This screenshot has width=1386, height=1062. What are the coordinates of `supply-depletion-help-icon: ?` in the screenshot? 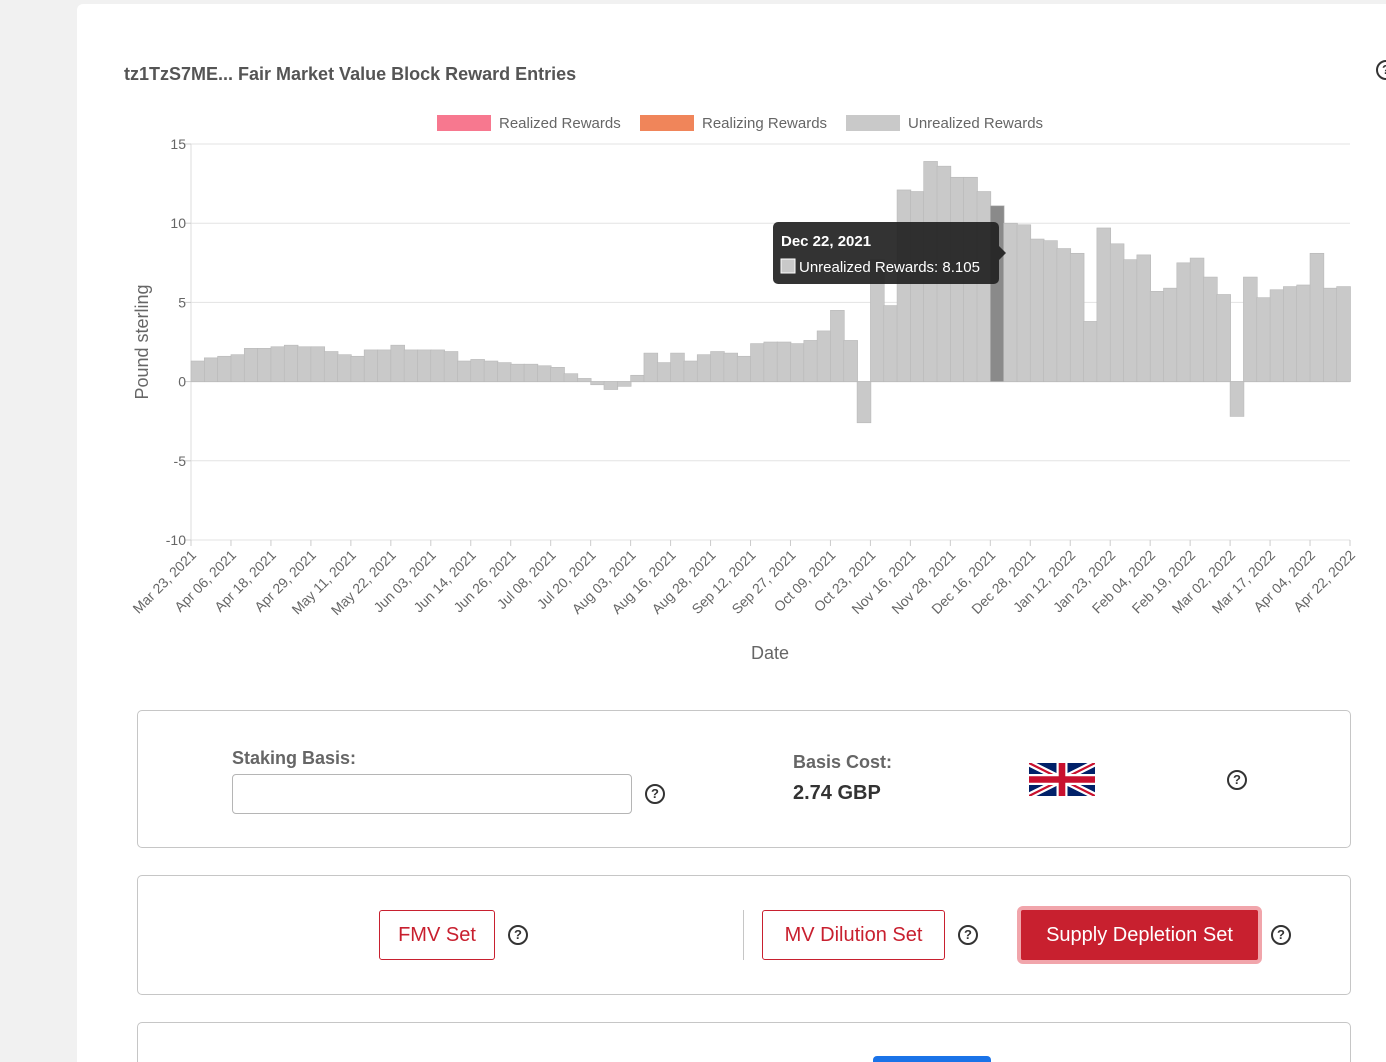 It's located at (1281, 935).